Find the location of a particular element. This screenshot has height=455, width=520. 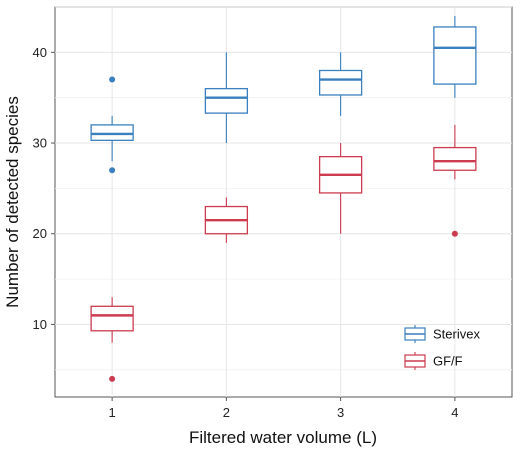

legend-label: Sterivex is located at coordinates (456, 334).